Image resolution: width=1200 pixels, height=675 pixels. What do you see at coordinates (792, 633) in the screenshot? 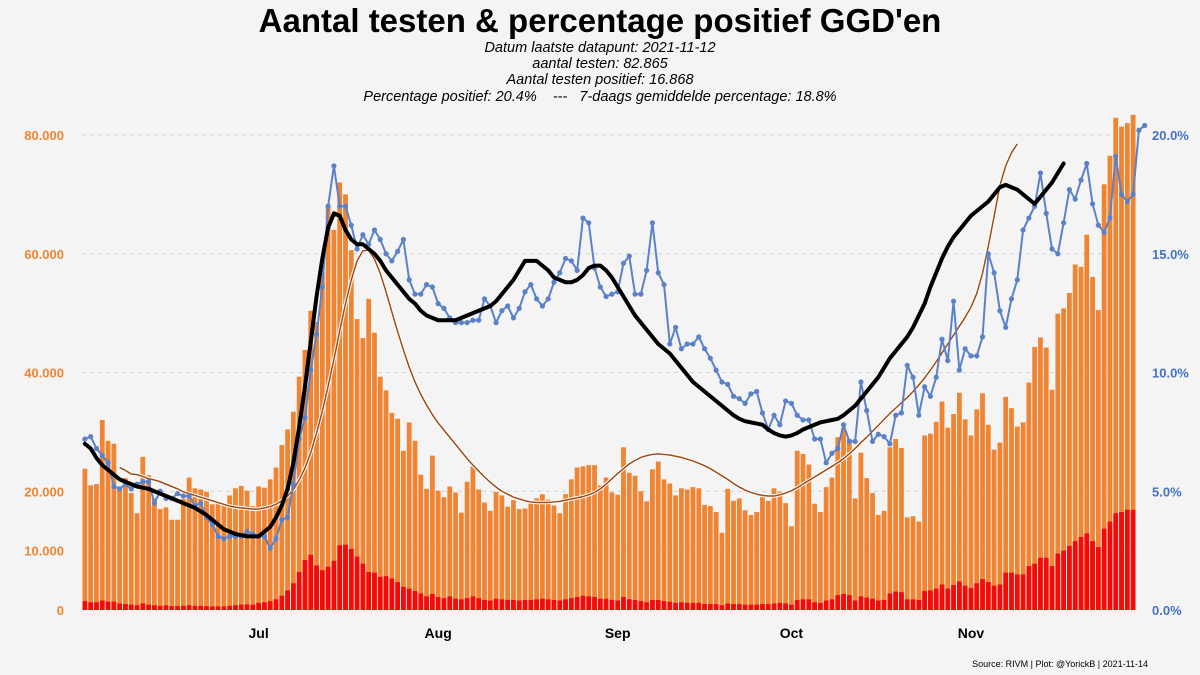
I see `x-tick-label: Oct` at bounding box center [792, 633].